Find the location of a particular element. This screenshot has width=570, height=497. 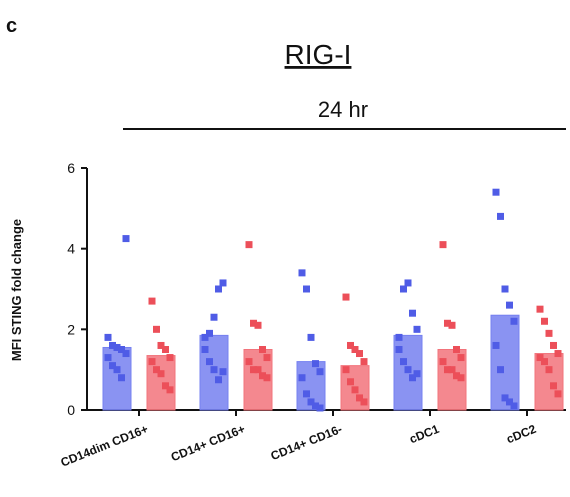

y-ticks: 0 2 4 6 is located at coordinates (77, 289).